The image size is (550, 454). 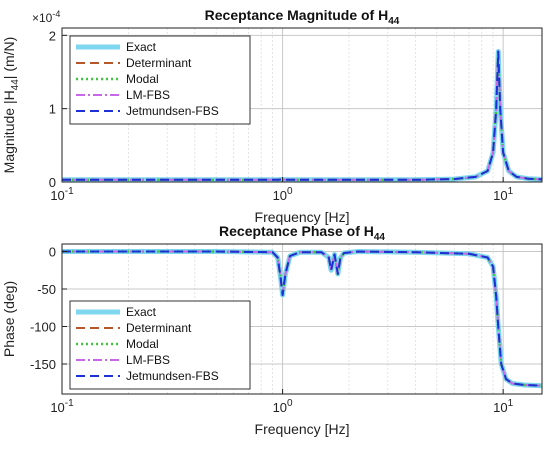 I want to click on y-axis-label-text: Phase (deg), so click(x=9, y=319).